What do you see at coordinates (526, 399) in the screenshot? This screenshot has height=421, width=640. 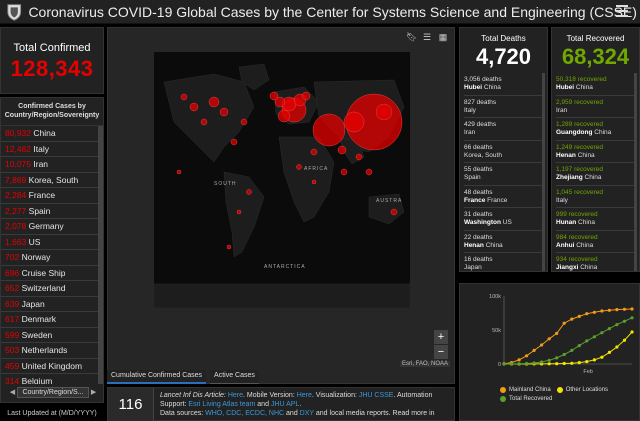 I see `legend-item: Total Recovered` at bounding box center [526, 399].